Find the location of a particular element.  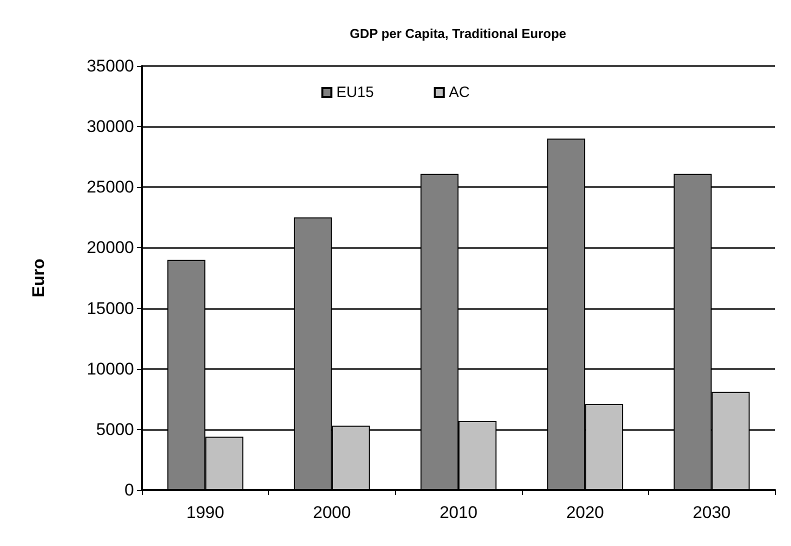

legend-label: AC is located at coordinates (459, 92).